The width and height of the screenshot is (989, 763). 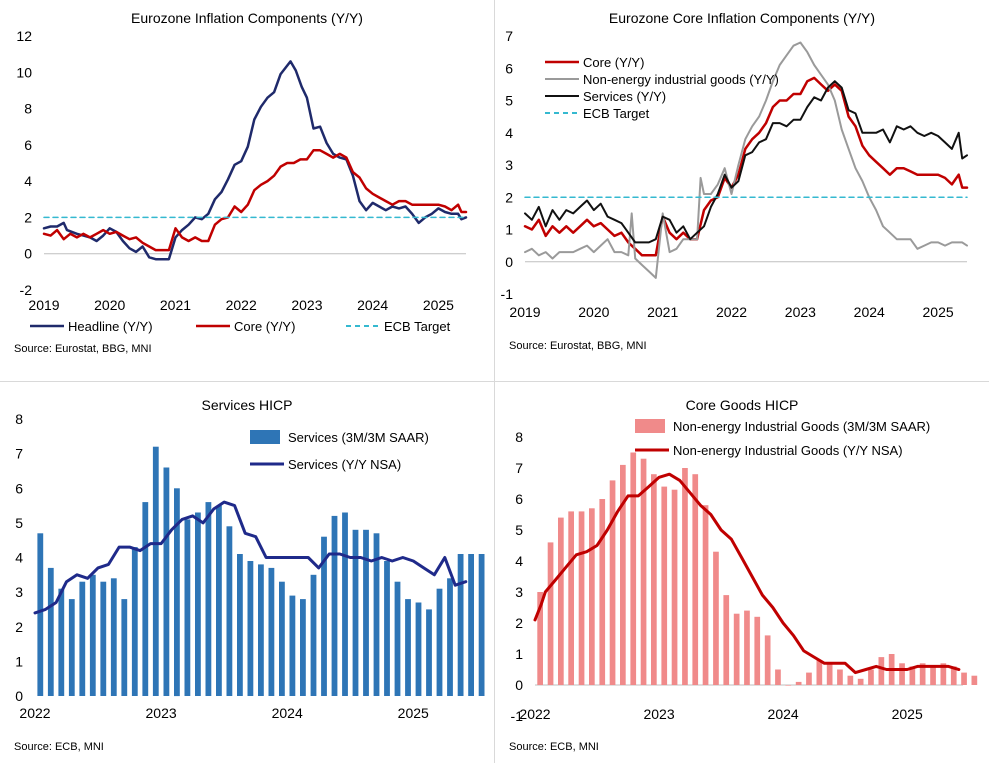 What do you see at coordinates (524, 312) in the screenshot?
I see `x-tick-label: 2019` at bounding box center [524, 312].